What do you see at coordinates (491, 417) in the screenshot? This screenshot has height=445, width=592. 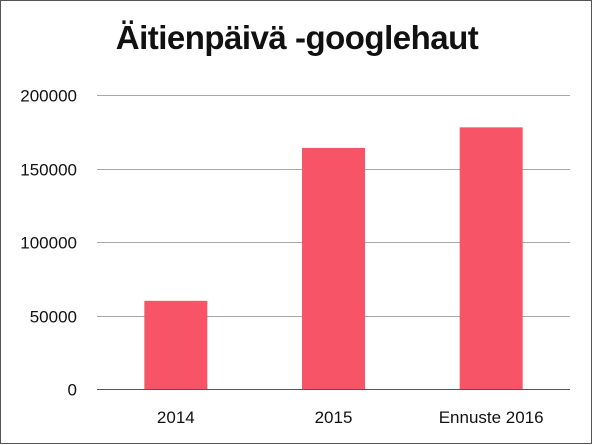 I see `x-tick-label: Ennuste 2016` at bounding box center [491, 417].